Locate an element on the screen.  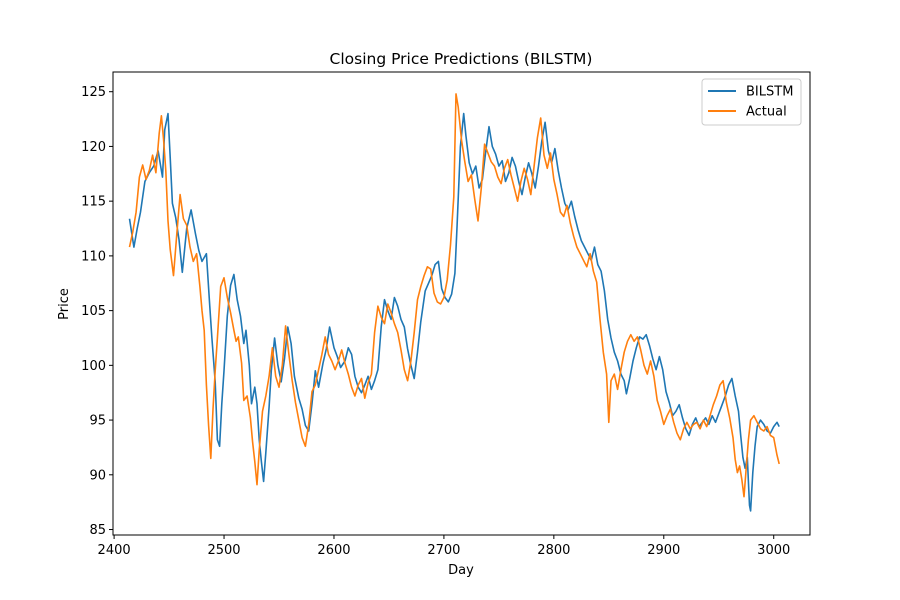
legend-label: BILSTM is located at coordinates (769, 92).